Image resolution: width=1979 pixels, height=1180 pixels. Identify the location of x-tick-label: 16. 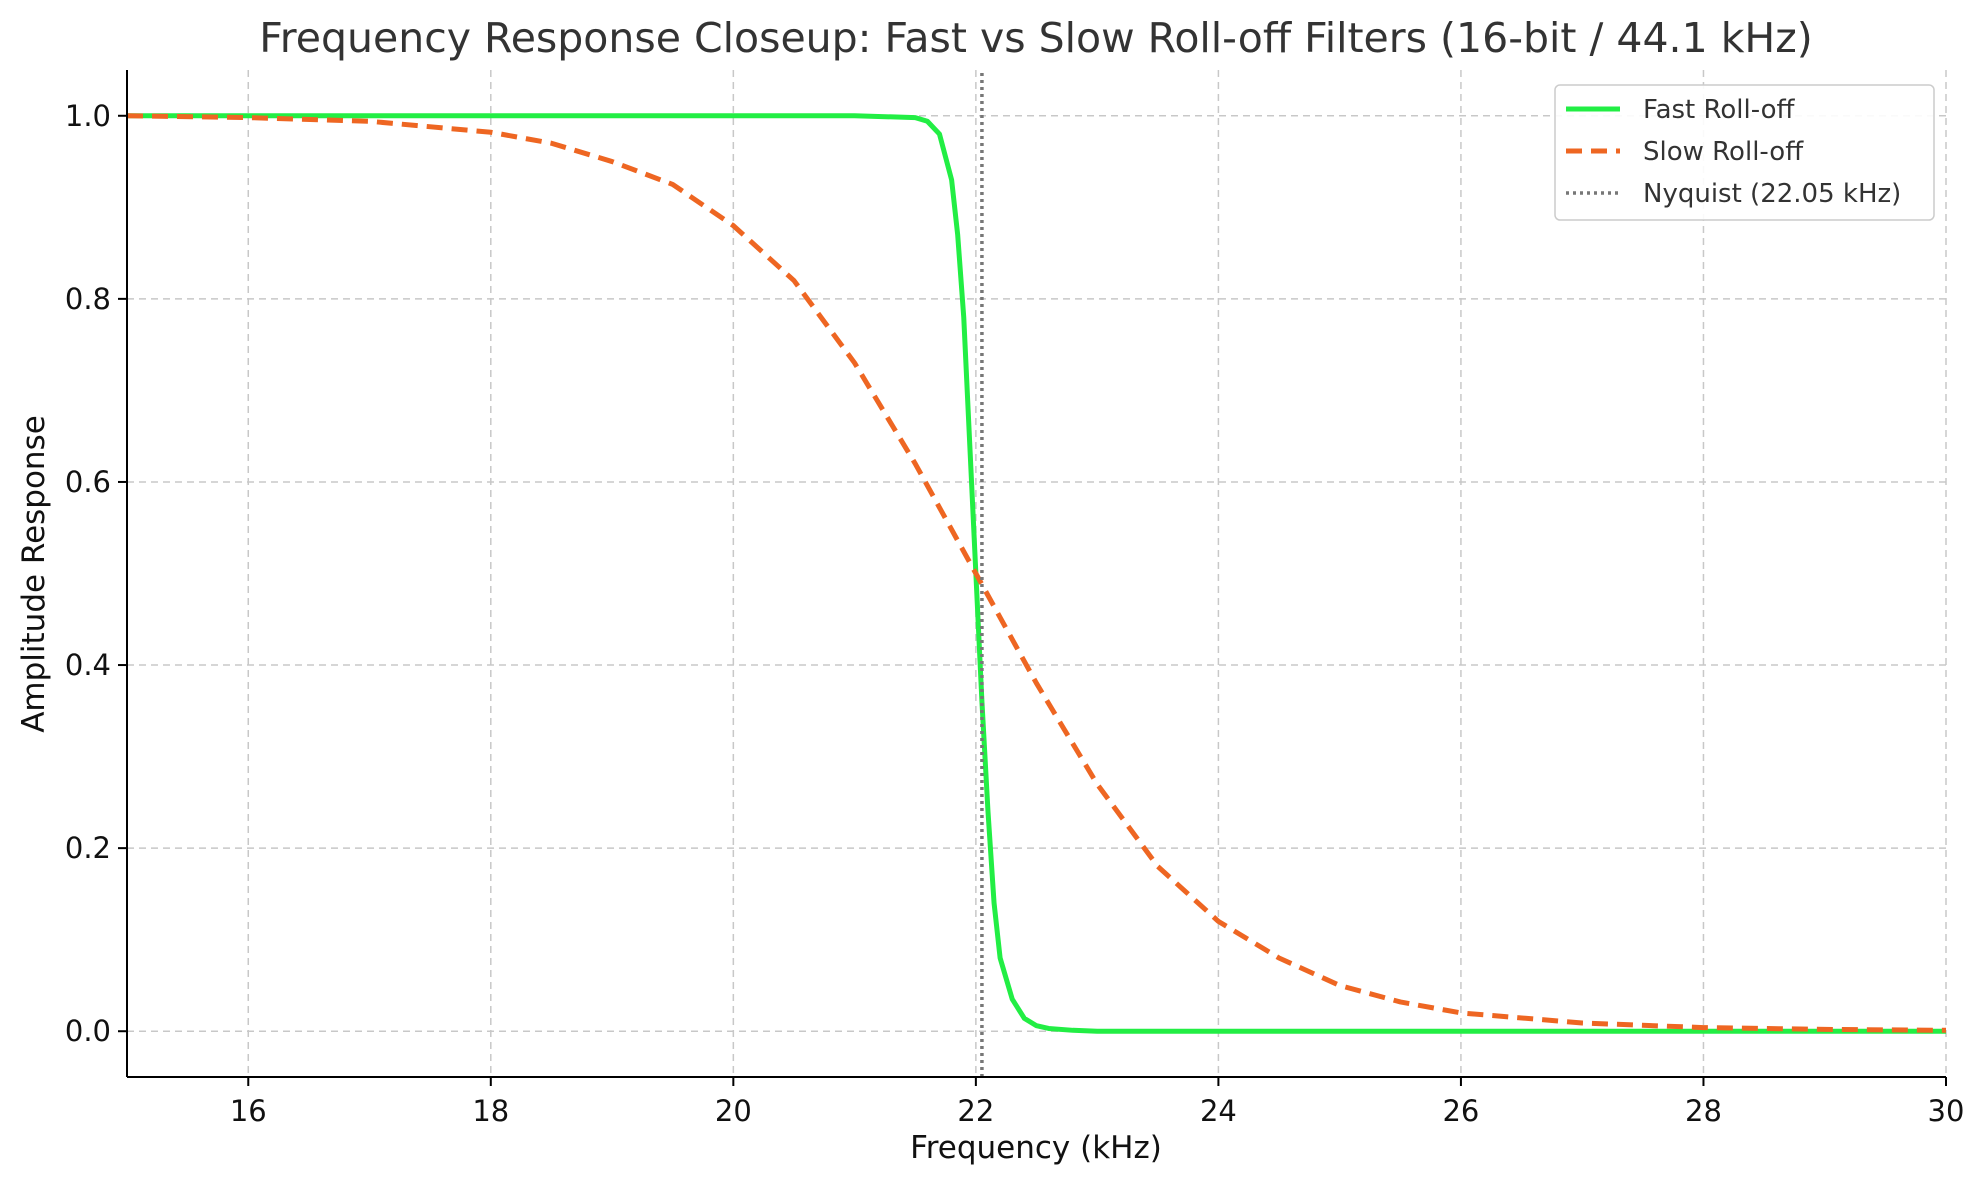
(248, 1111).